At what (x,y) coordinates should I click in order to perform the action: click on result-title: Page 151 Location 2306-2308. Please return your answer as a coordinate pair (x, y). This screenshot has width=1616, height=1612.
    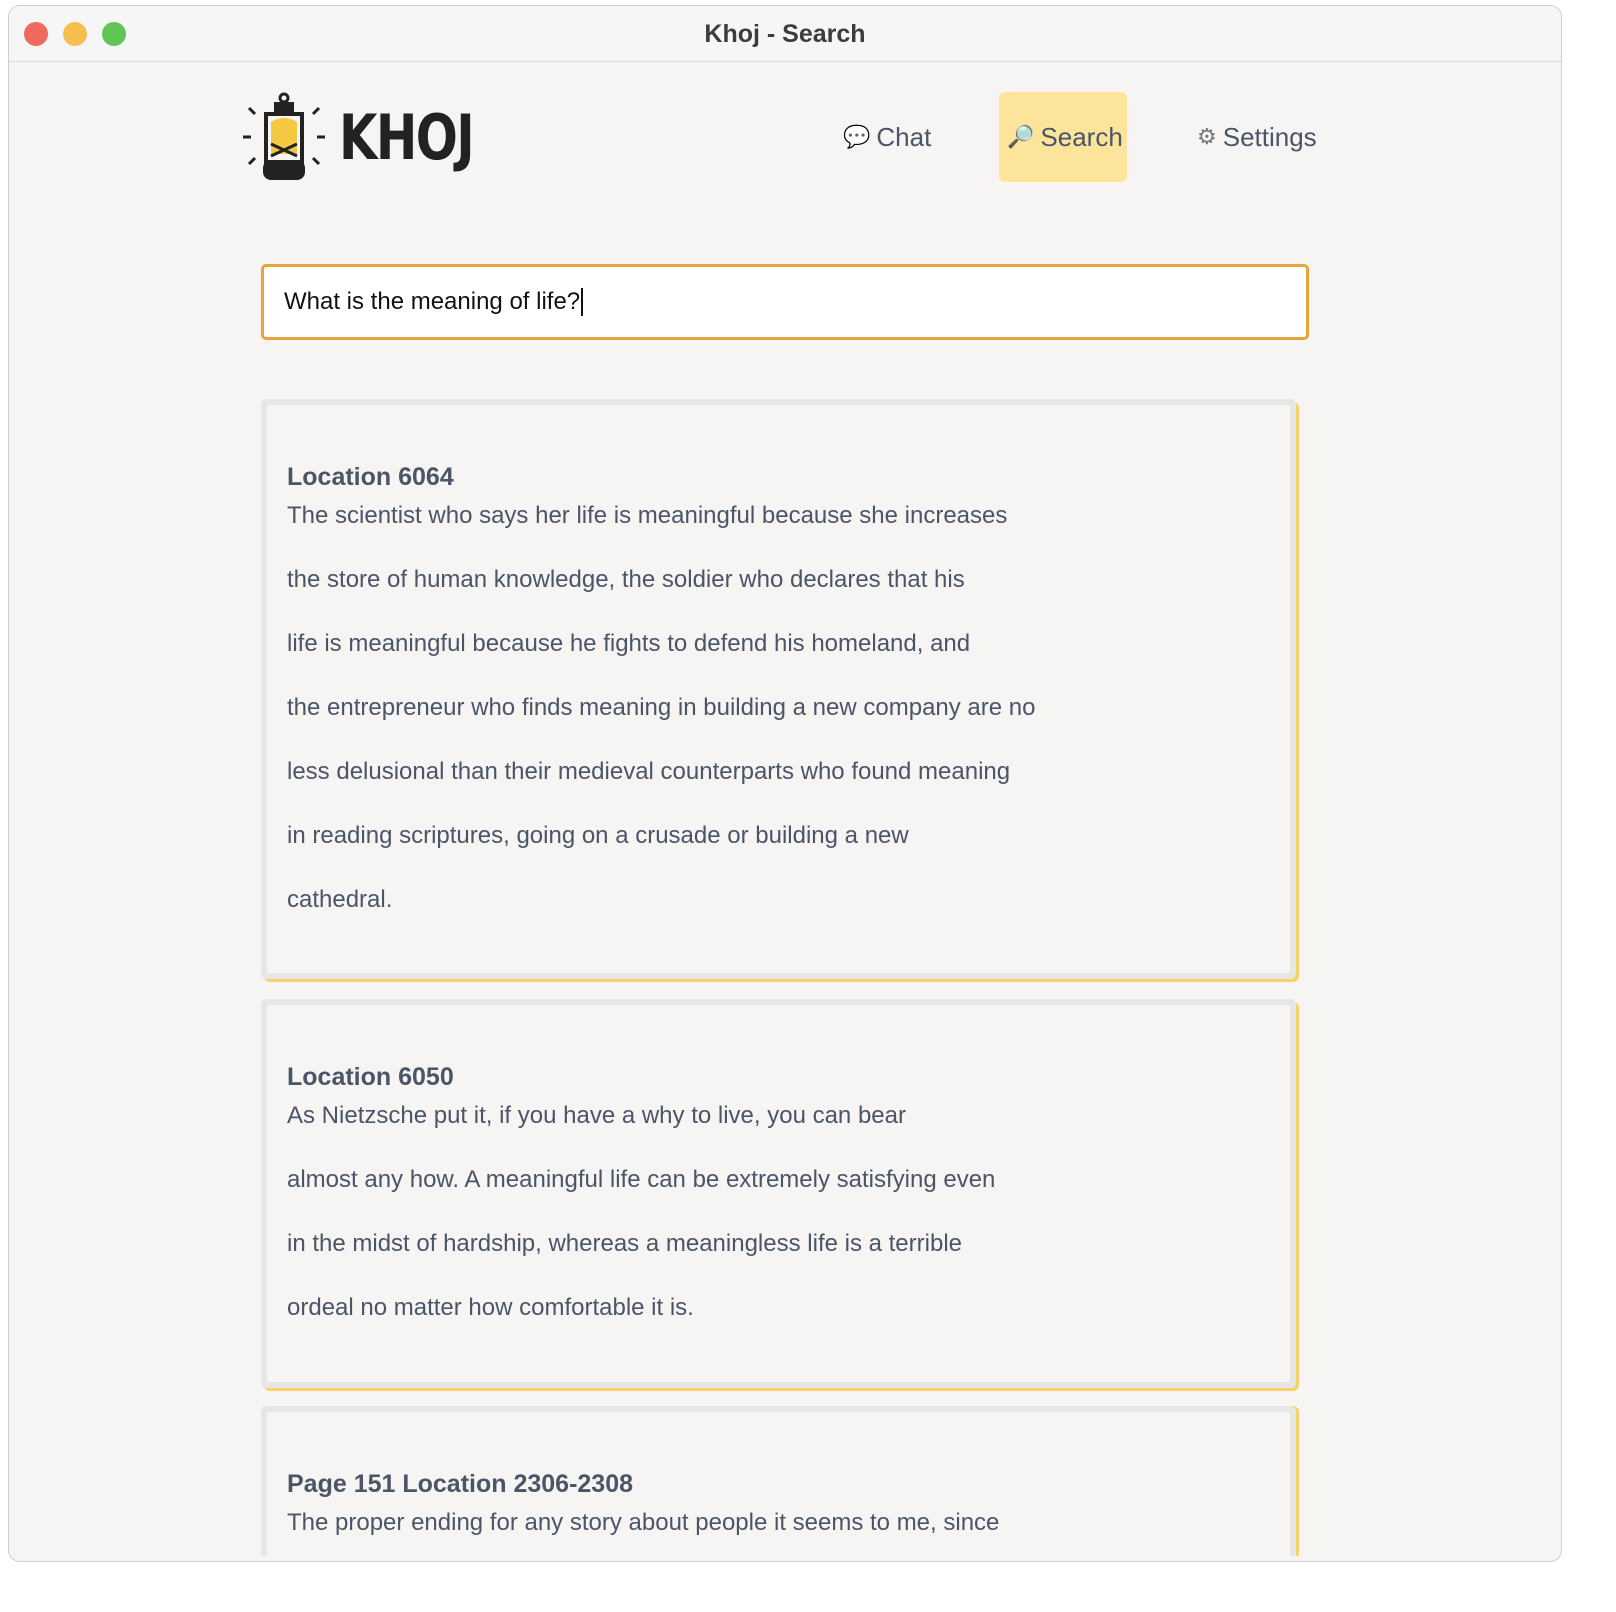
    Looking at the image, I should click on (460, 1484).